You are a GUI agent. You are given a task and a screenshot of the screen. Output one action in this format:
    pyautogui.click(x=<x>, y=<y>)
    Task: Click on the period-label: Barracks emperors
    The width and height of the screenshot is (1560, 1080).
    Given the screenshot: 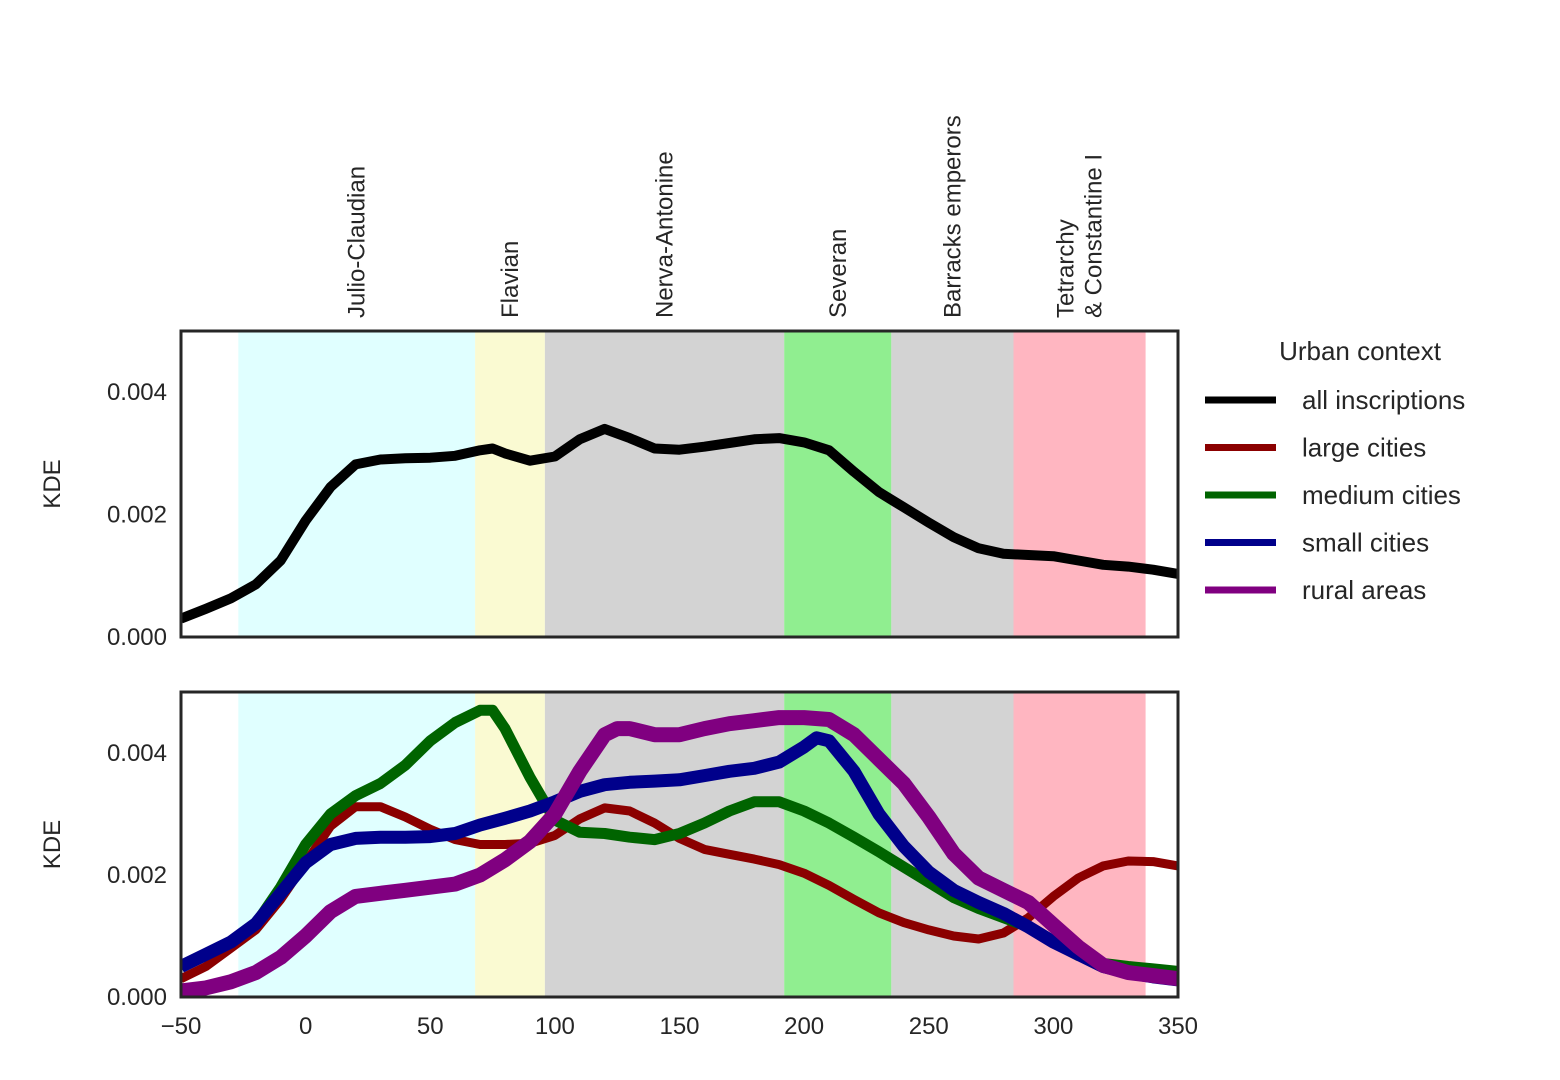 What is the action you would take?
    pyautogui.click(x=952, y=216)
    